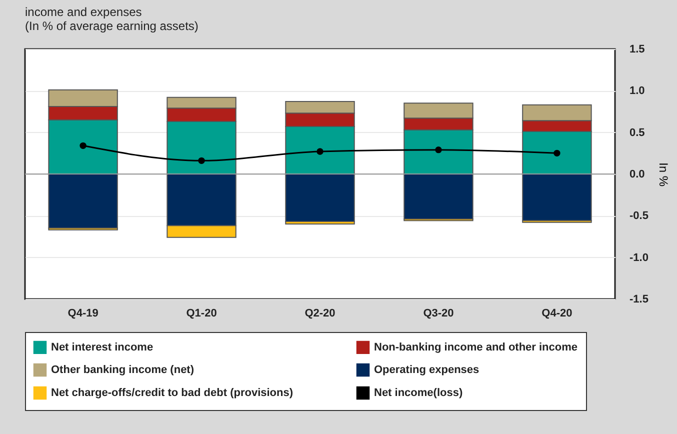  What do you see at coordinates (438, 314) in the screenshot?
I see `x-tick-label: Q3-20` at bounding box center [438, 314].